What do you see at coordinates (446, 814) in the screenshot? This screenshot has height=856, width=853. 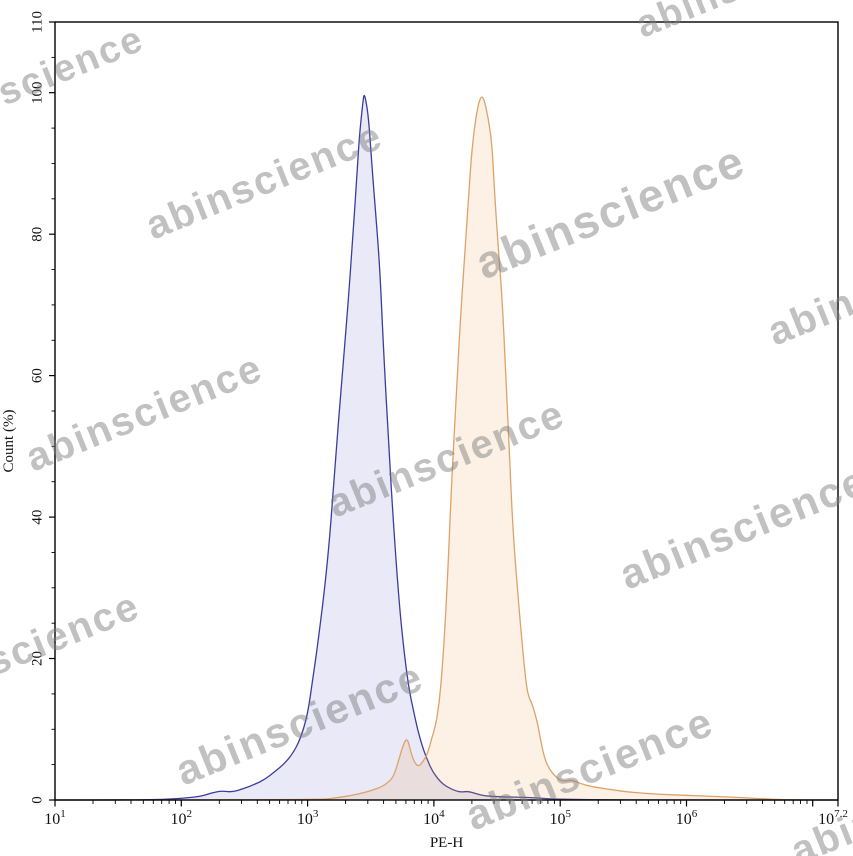 I see `x-axis: 10¹ 10² 10³ 10⁴ 10⁵ 10⁶ 107.2` at bounding box center [446, 814].